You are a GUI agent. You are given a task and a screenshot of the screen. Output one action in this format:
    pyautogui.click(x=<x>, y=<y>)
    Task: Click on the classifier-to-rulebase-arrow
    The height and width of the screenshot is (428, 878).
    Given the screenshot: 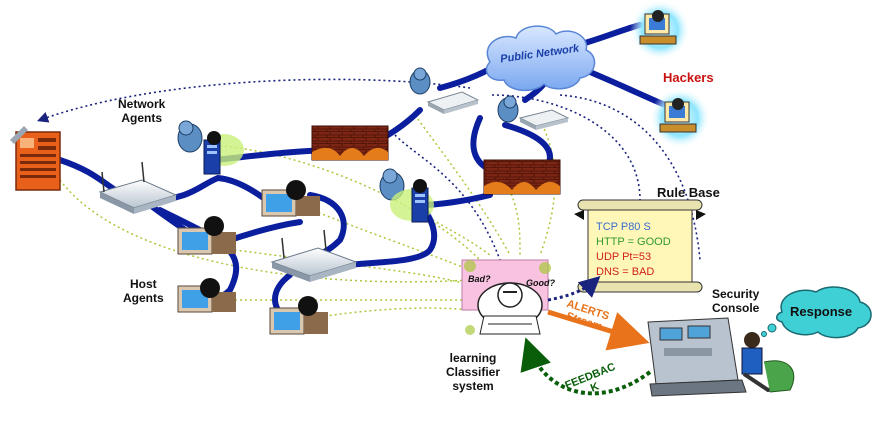 What is the action you would take?
    pyautogui.click(x=574, y=288)
    